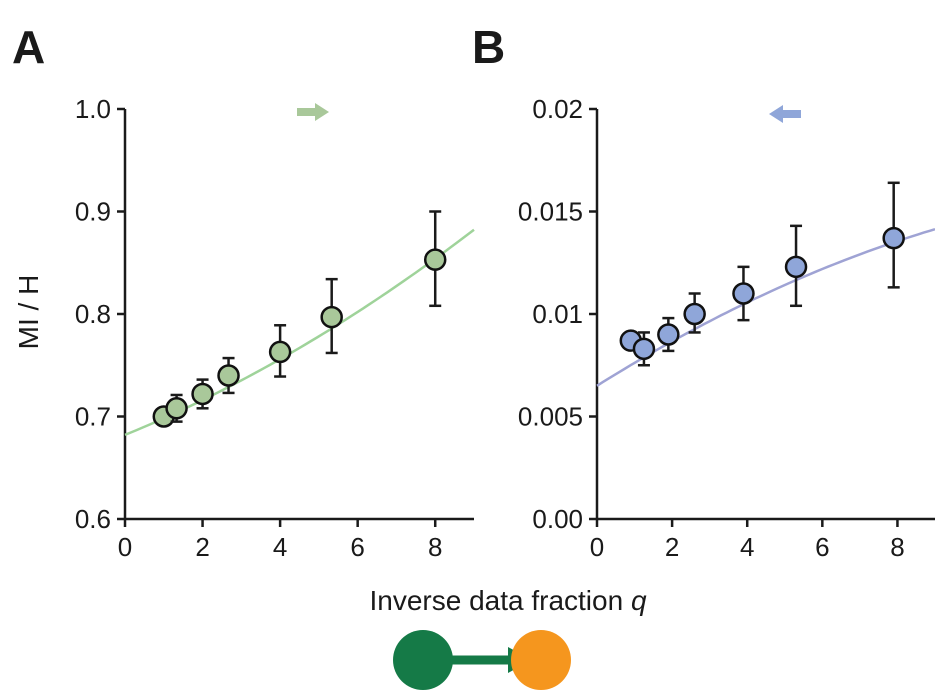 The width and height of the screenshot is (935, 690). I want to click on schematic-target-node, so click(541, 660).